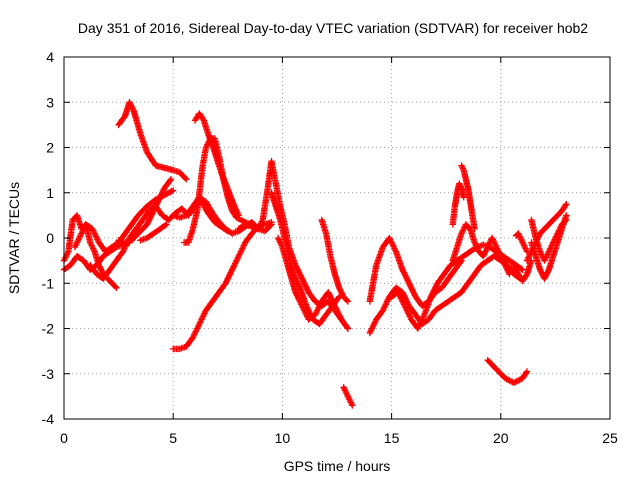  Describe the element at coordinates (50, 238) in the screenshot. I see `y-tick-label: 0` at that location.